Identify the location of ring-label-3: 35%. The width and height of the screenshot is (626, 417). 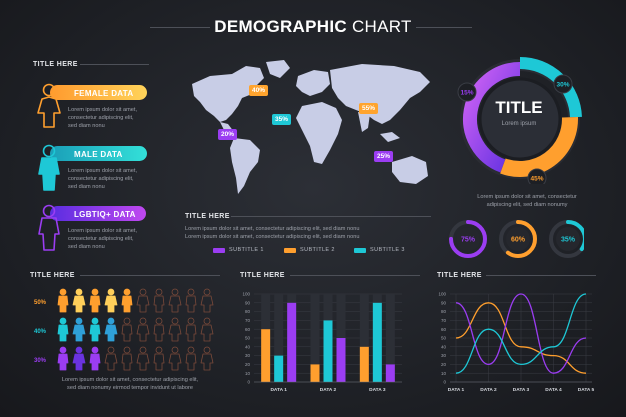
(568, 239).